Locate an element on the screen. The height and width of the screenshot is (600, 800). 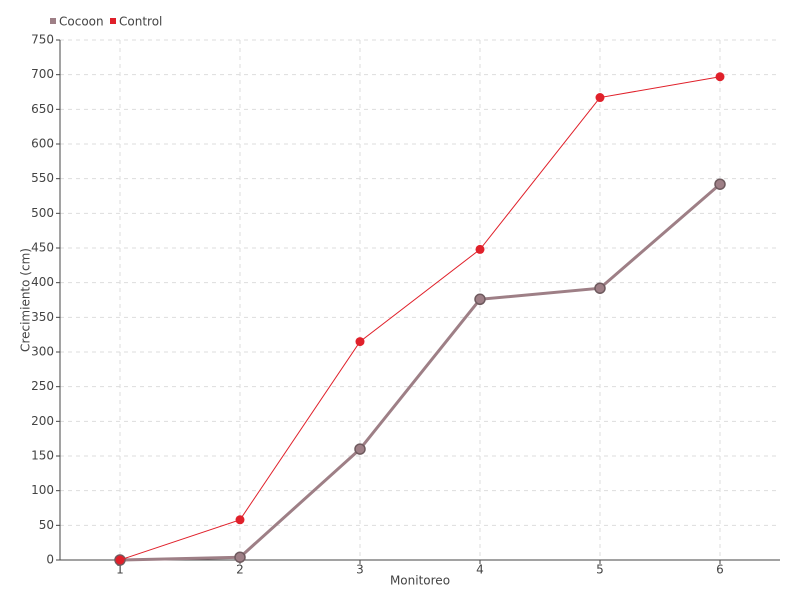
y-tick-label: 500 is located at coordinates (42, 213).